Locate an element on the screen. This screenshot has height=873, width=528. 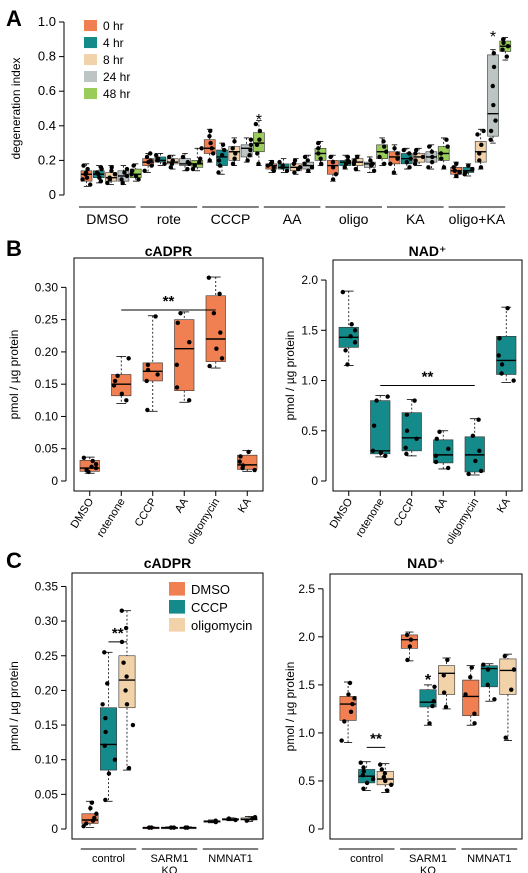
chart-b-cadpr-x-tick-label: CCCP is located at coordinates (146, 512).